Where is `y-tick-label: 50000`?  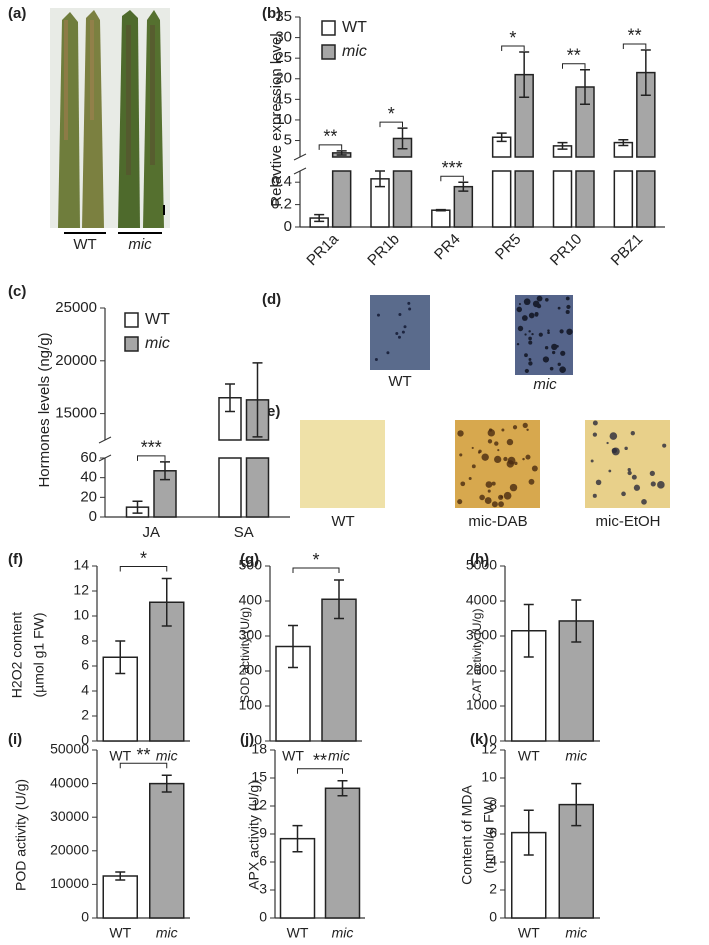
y-tick-label: 50000 is located at coordinates (69, 749).